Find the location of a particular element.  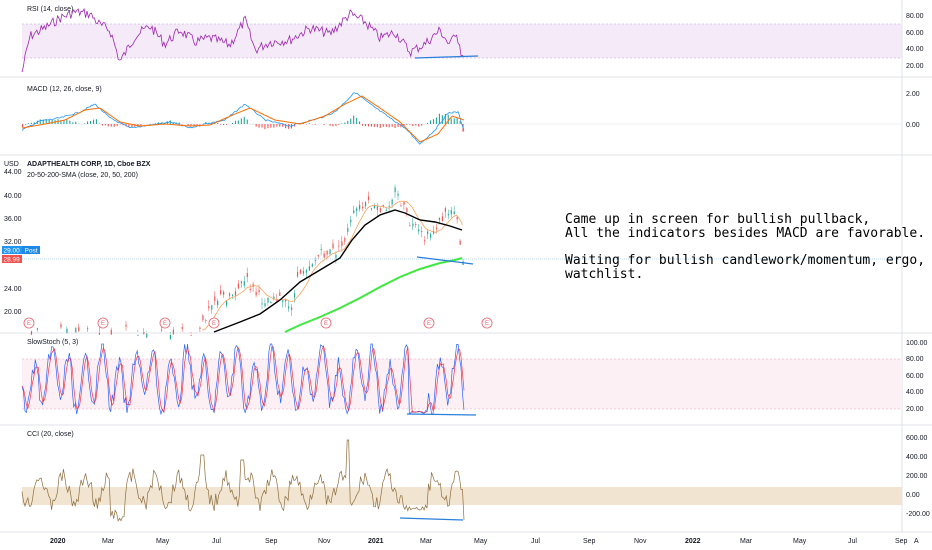

stoch-tick: 80.00 is located at coordinates (915, 359).